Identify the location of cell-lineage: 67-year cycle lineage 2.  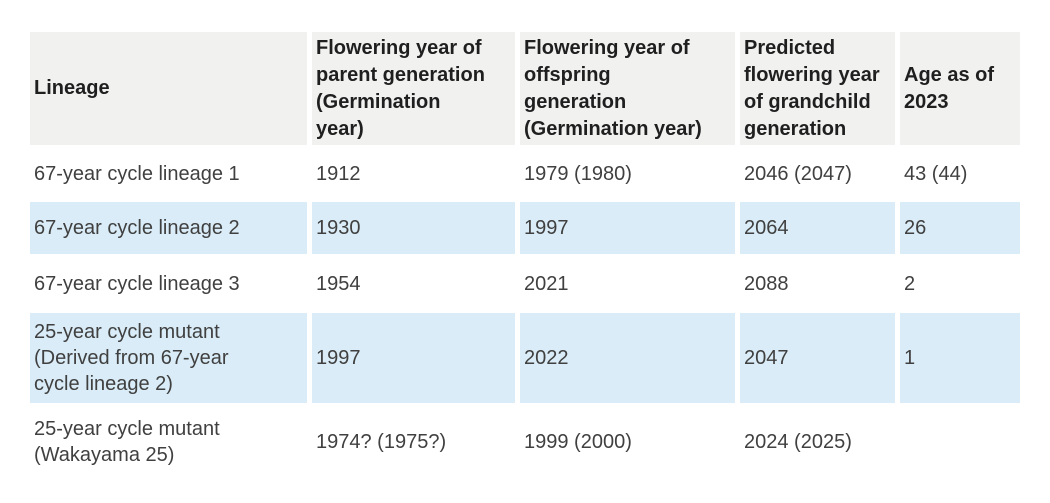
(168, 228).